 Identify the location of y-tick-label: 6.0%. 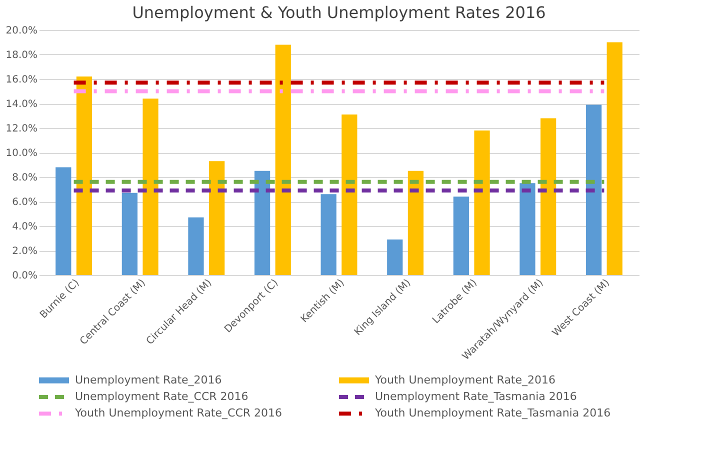
(25, 202).